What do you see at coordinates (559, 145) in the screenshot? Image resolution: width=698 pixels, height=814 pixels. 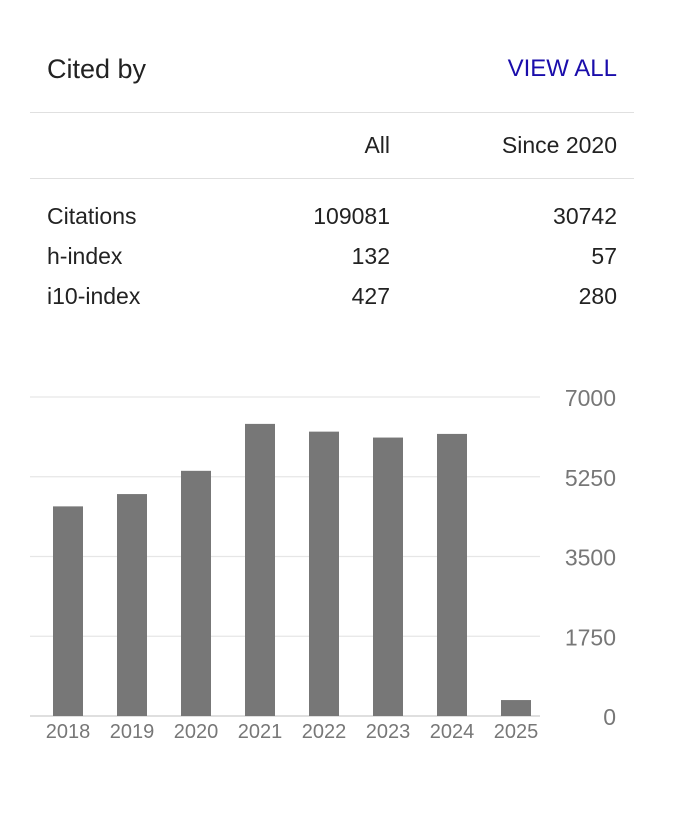 I see `column-header-since: Since 2020` at bounding box center [559, 145].